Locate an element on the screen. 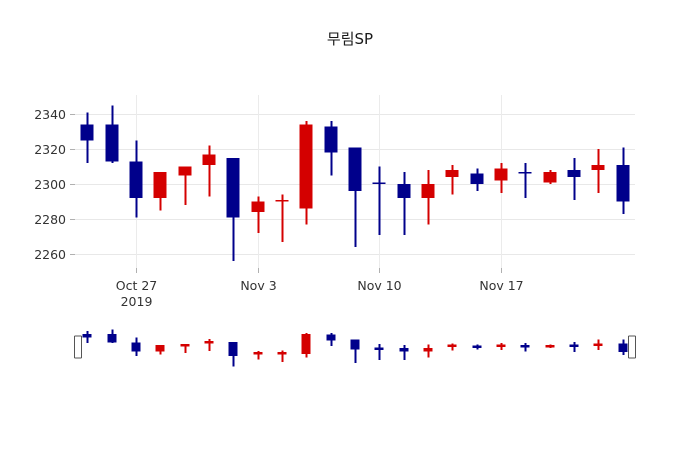 This screenshot has width=700, height=450. right-range-handle is located at coordinates (632, 347).